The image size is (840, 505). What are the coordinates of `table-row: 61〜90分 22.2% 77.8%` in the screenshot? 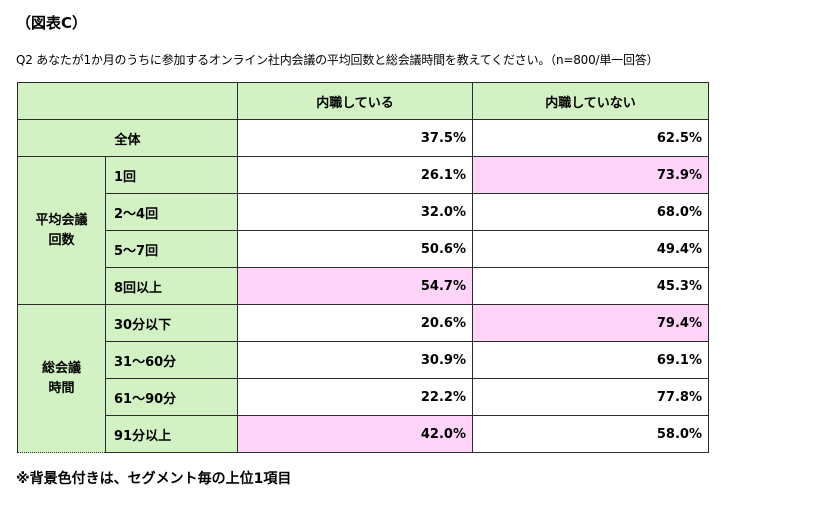 It's located at (363, 397).